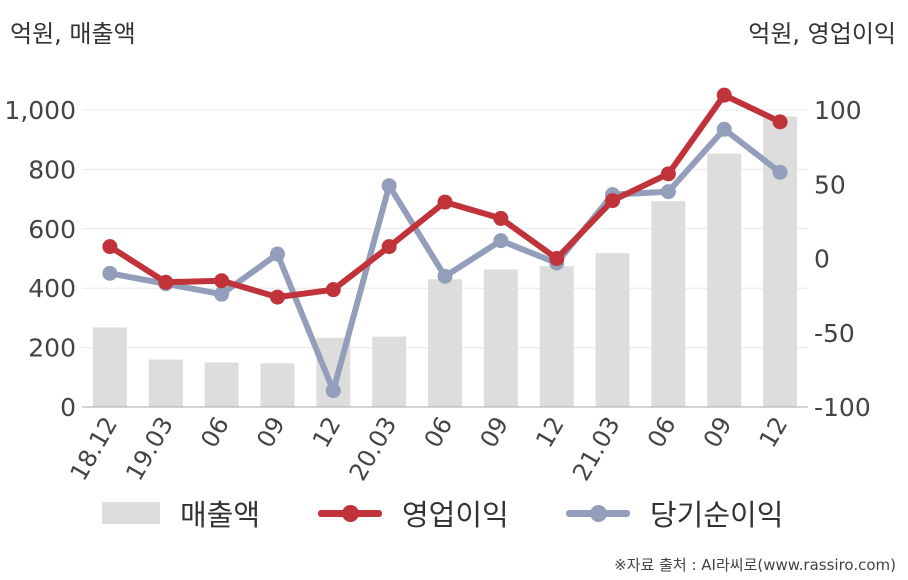  I want to click on left-tick-label: 200, so click(52, 348).